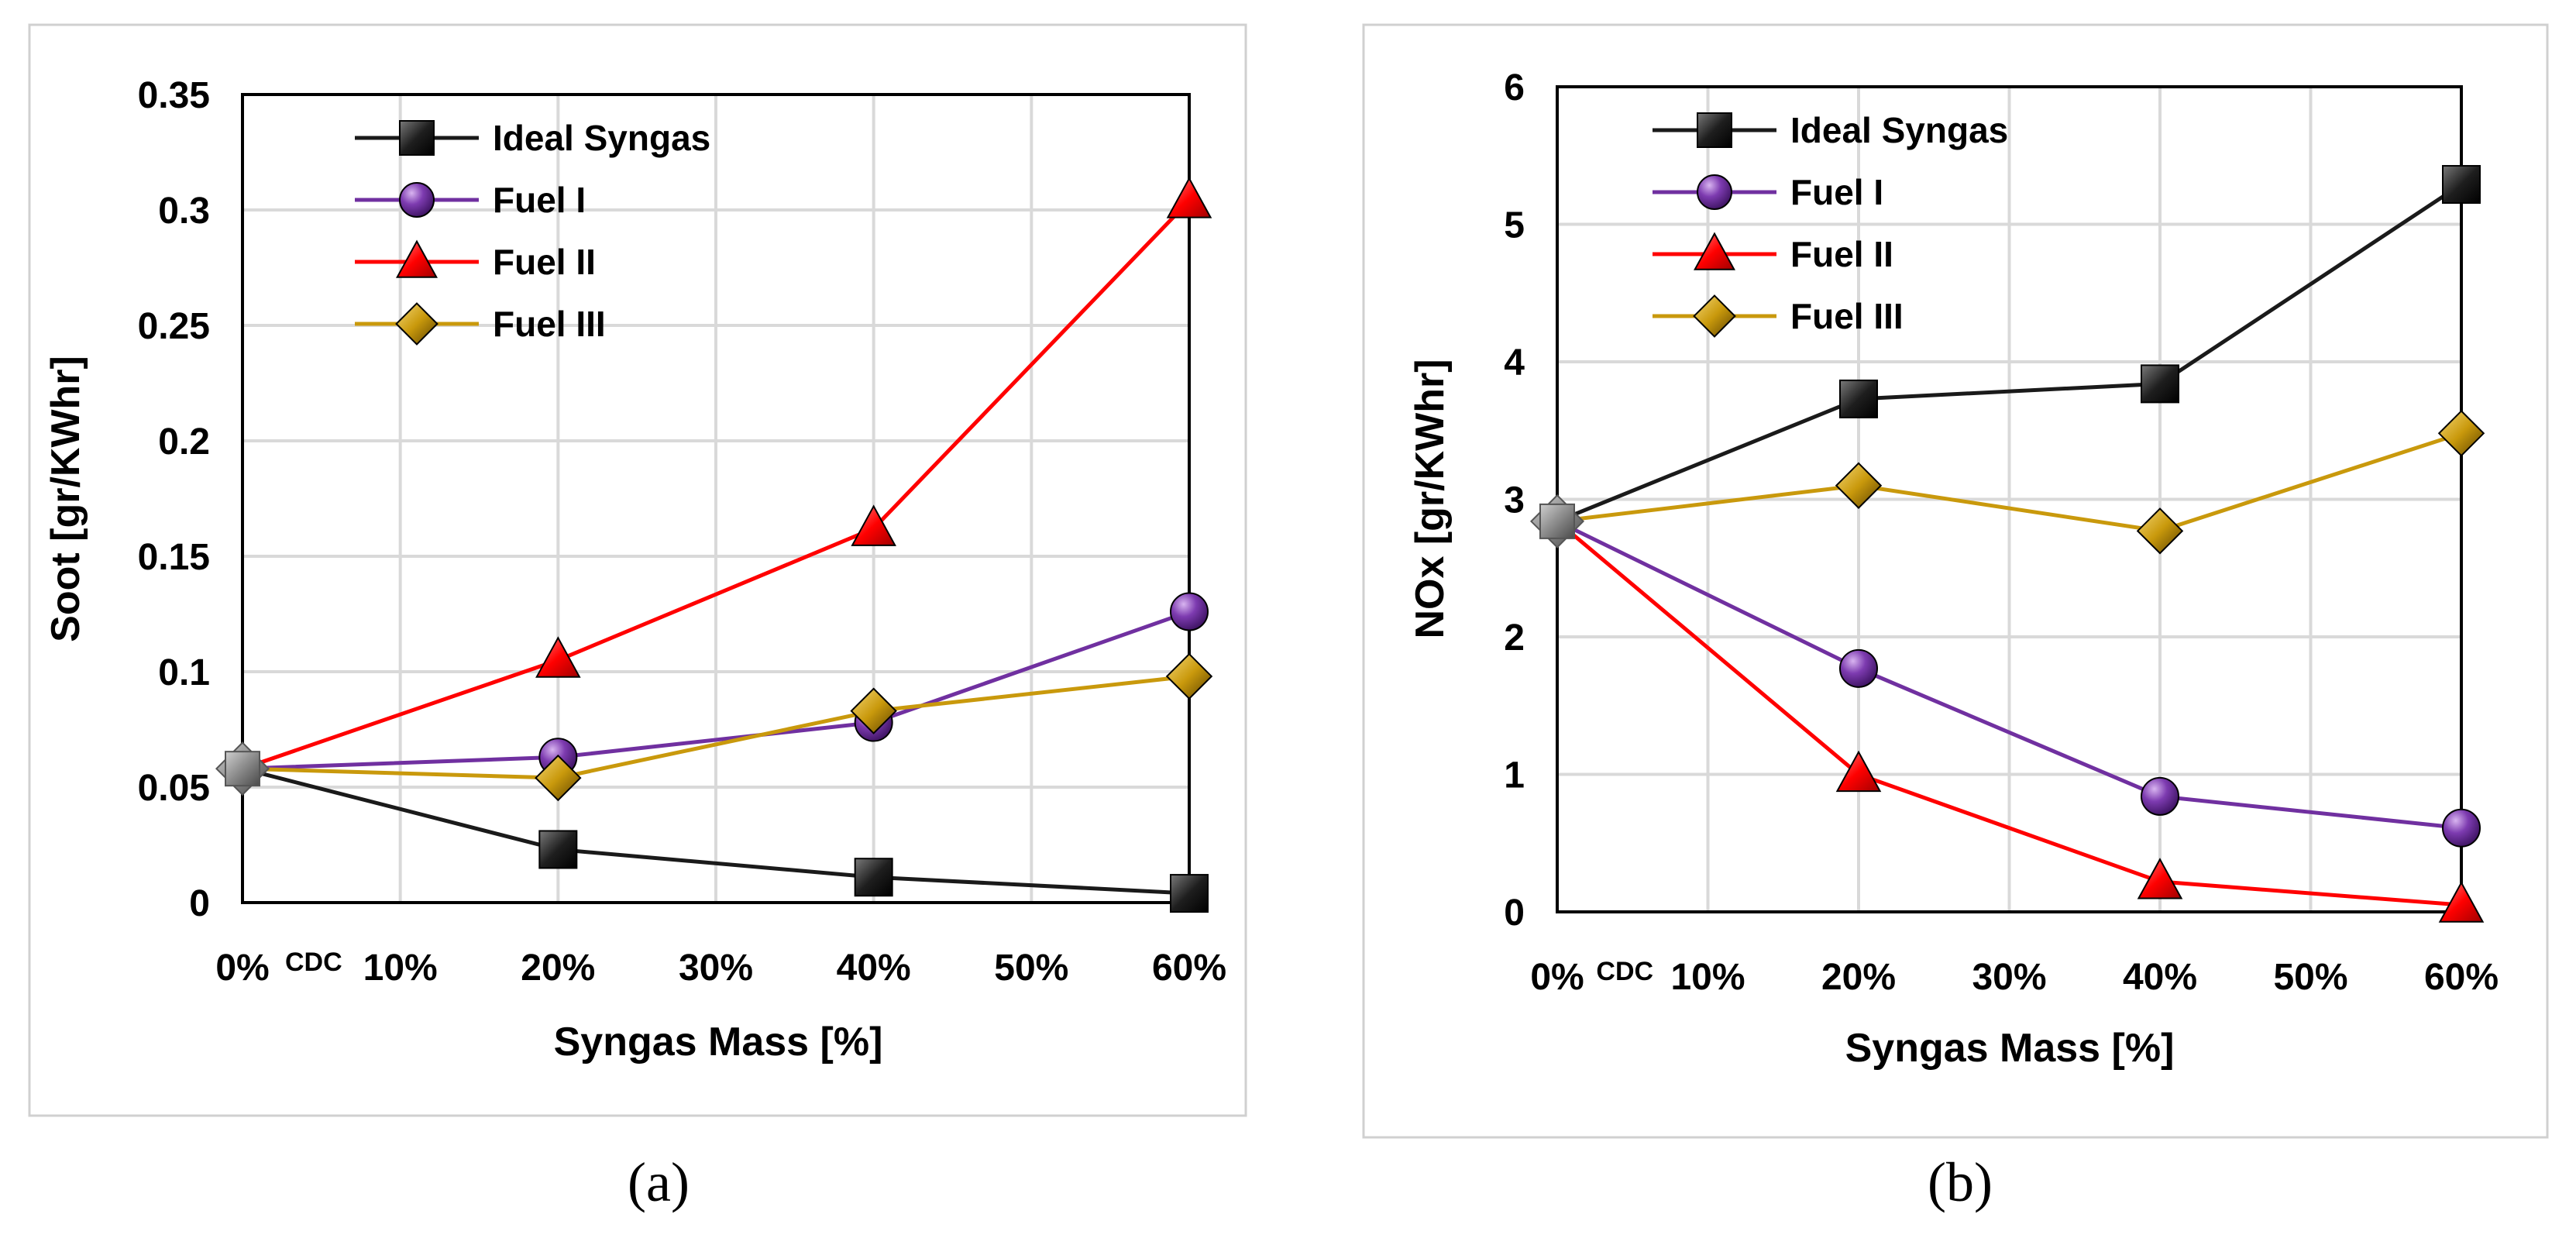 Image resolution: width=2576 pixels, height=1252 pixels. I want to click on series-line-fuel-ii, so click(2009, 713).